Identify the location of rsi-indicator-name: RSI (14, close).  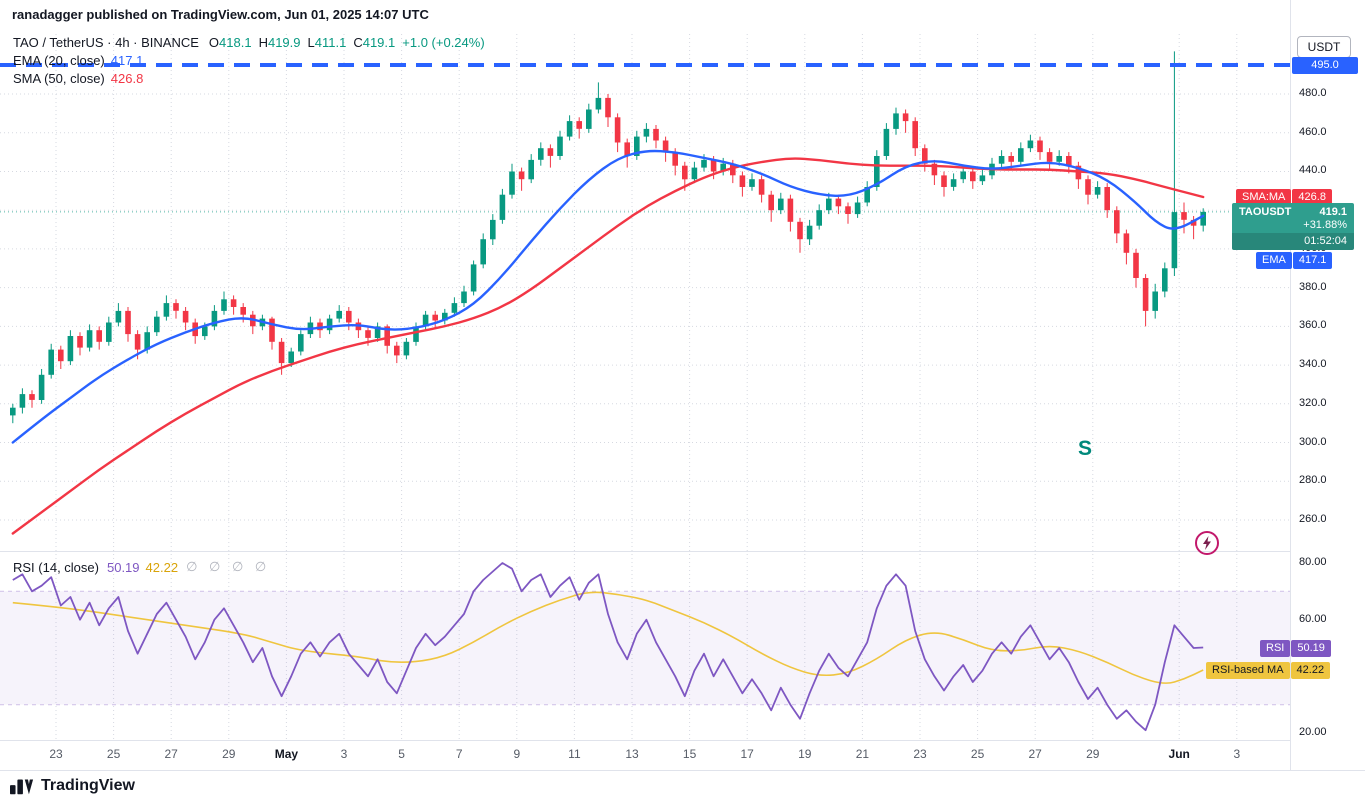
(56, 567).